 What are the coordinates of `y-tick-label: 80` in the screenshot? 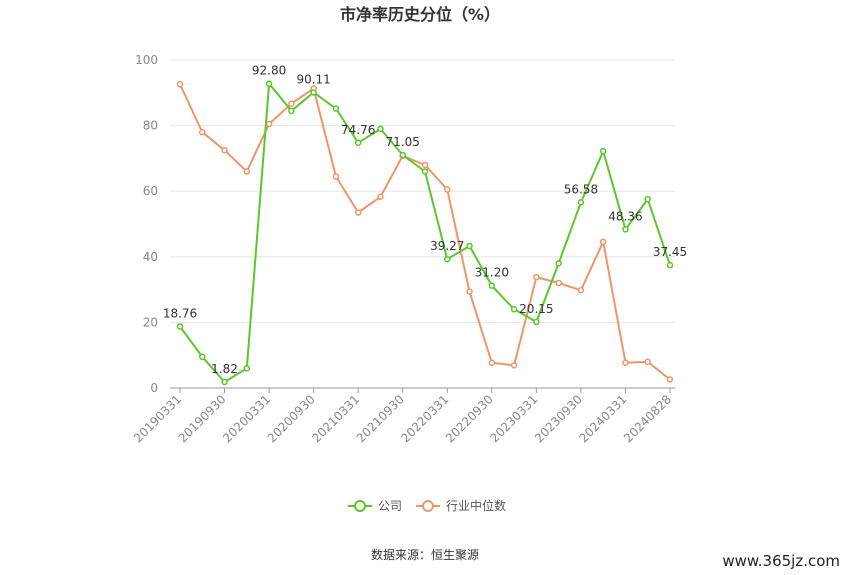 It's located at (150, 126).